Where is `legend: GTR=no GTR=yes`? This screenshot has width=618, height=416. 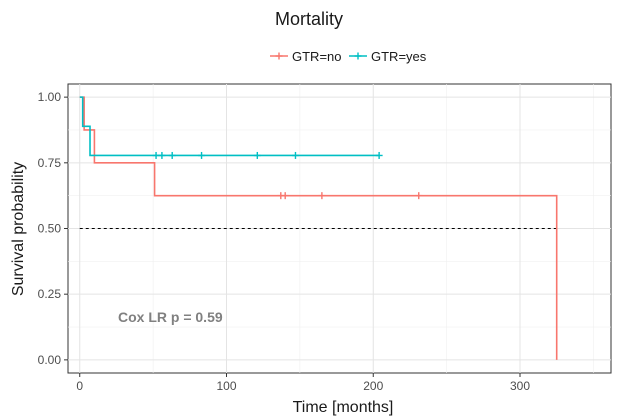
legend: GTR=no GTR=yes is located at coordinates (348, 56).